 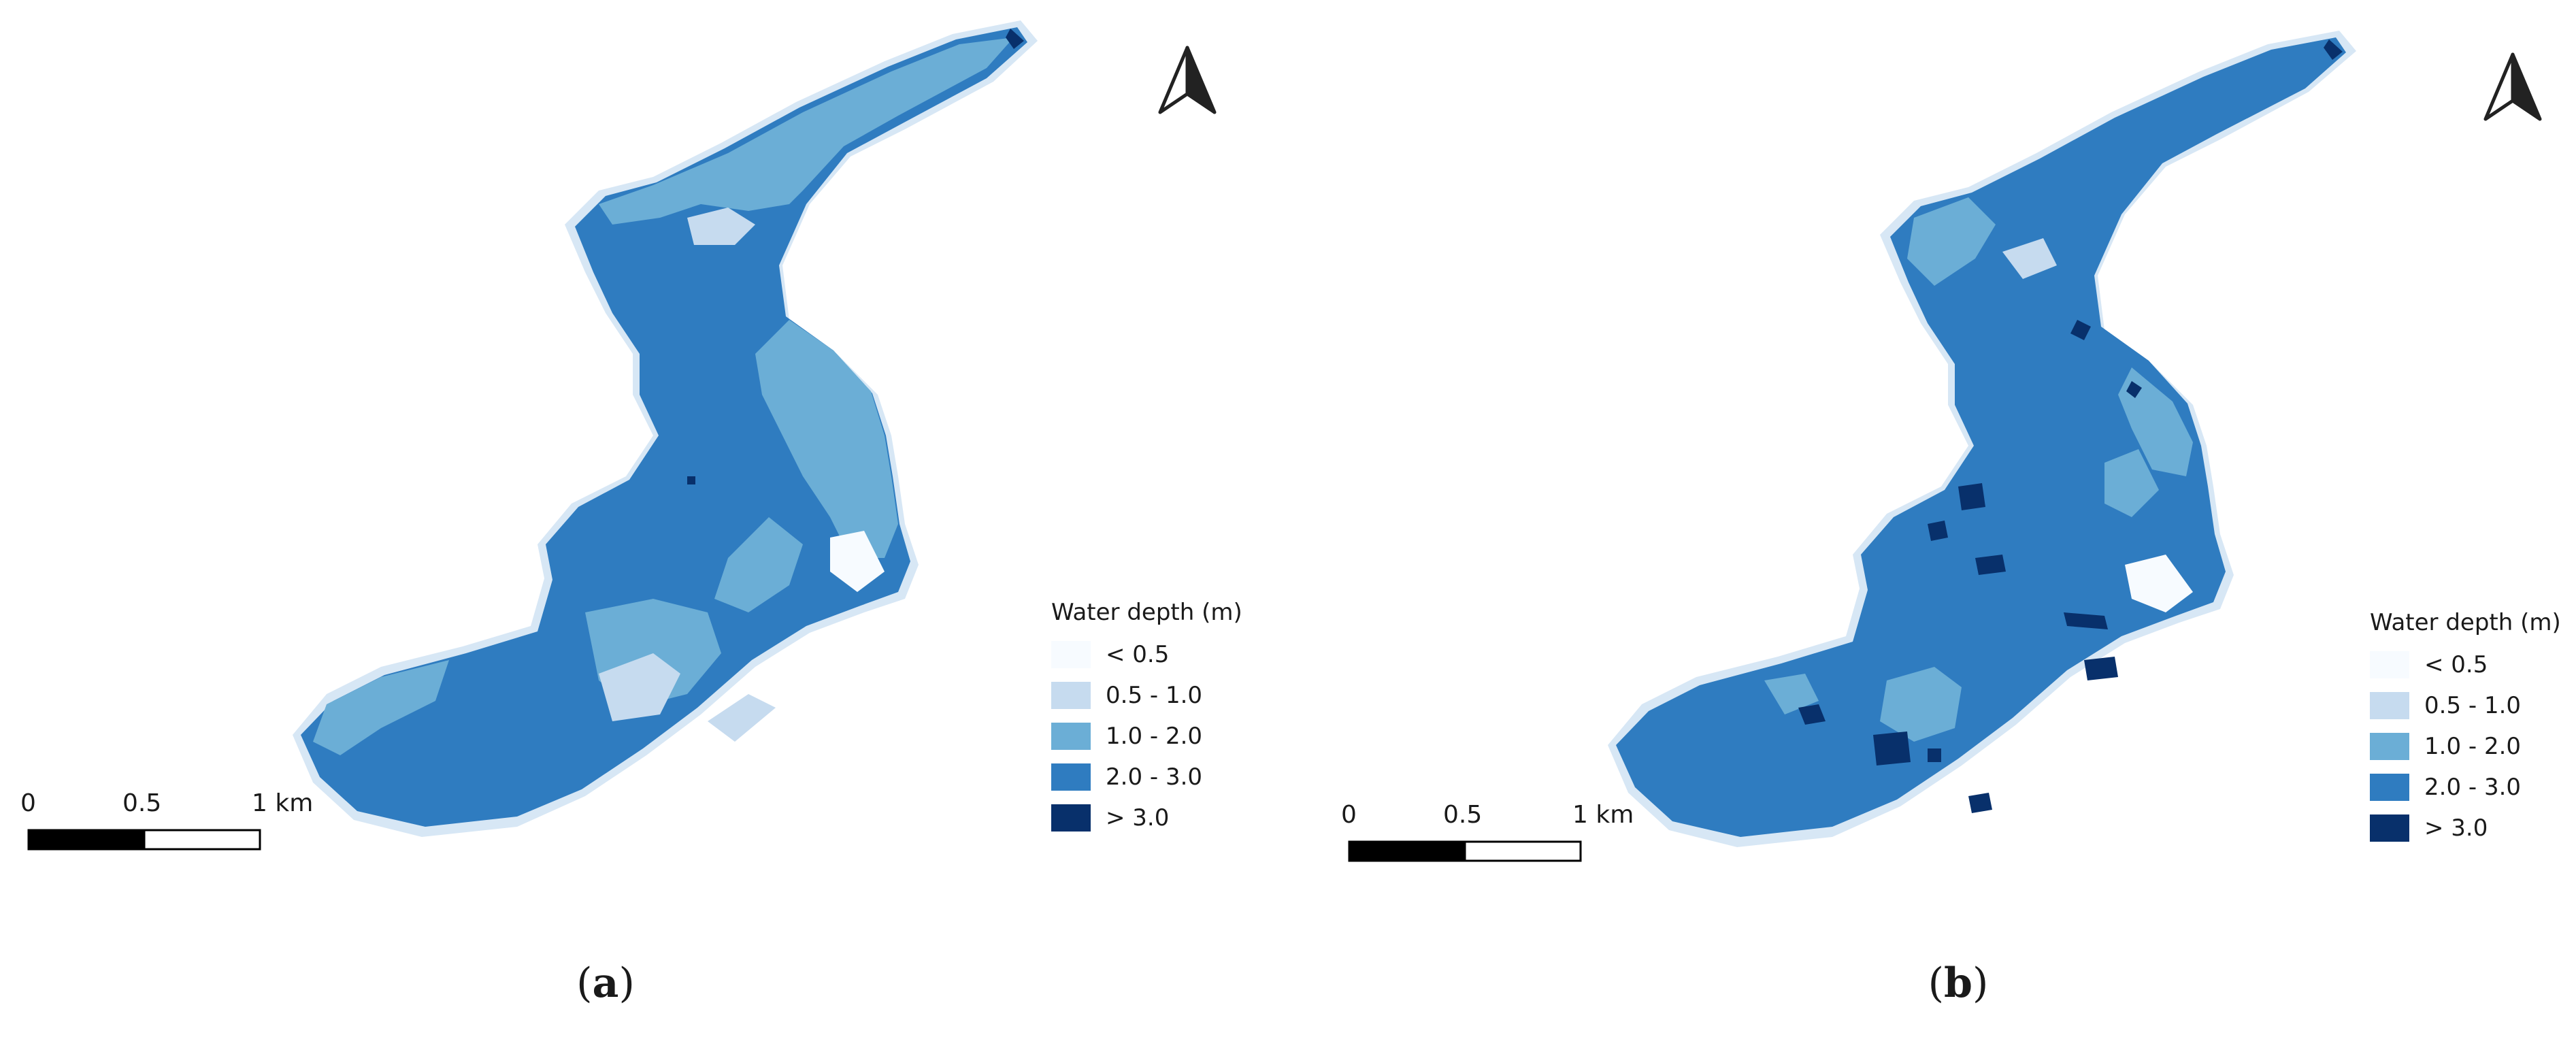 I want to click on panel-caption-a: (a), so click(x=606, y=983).